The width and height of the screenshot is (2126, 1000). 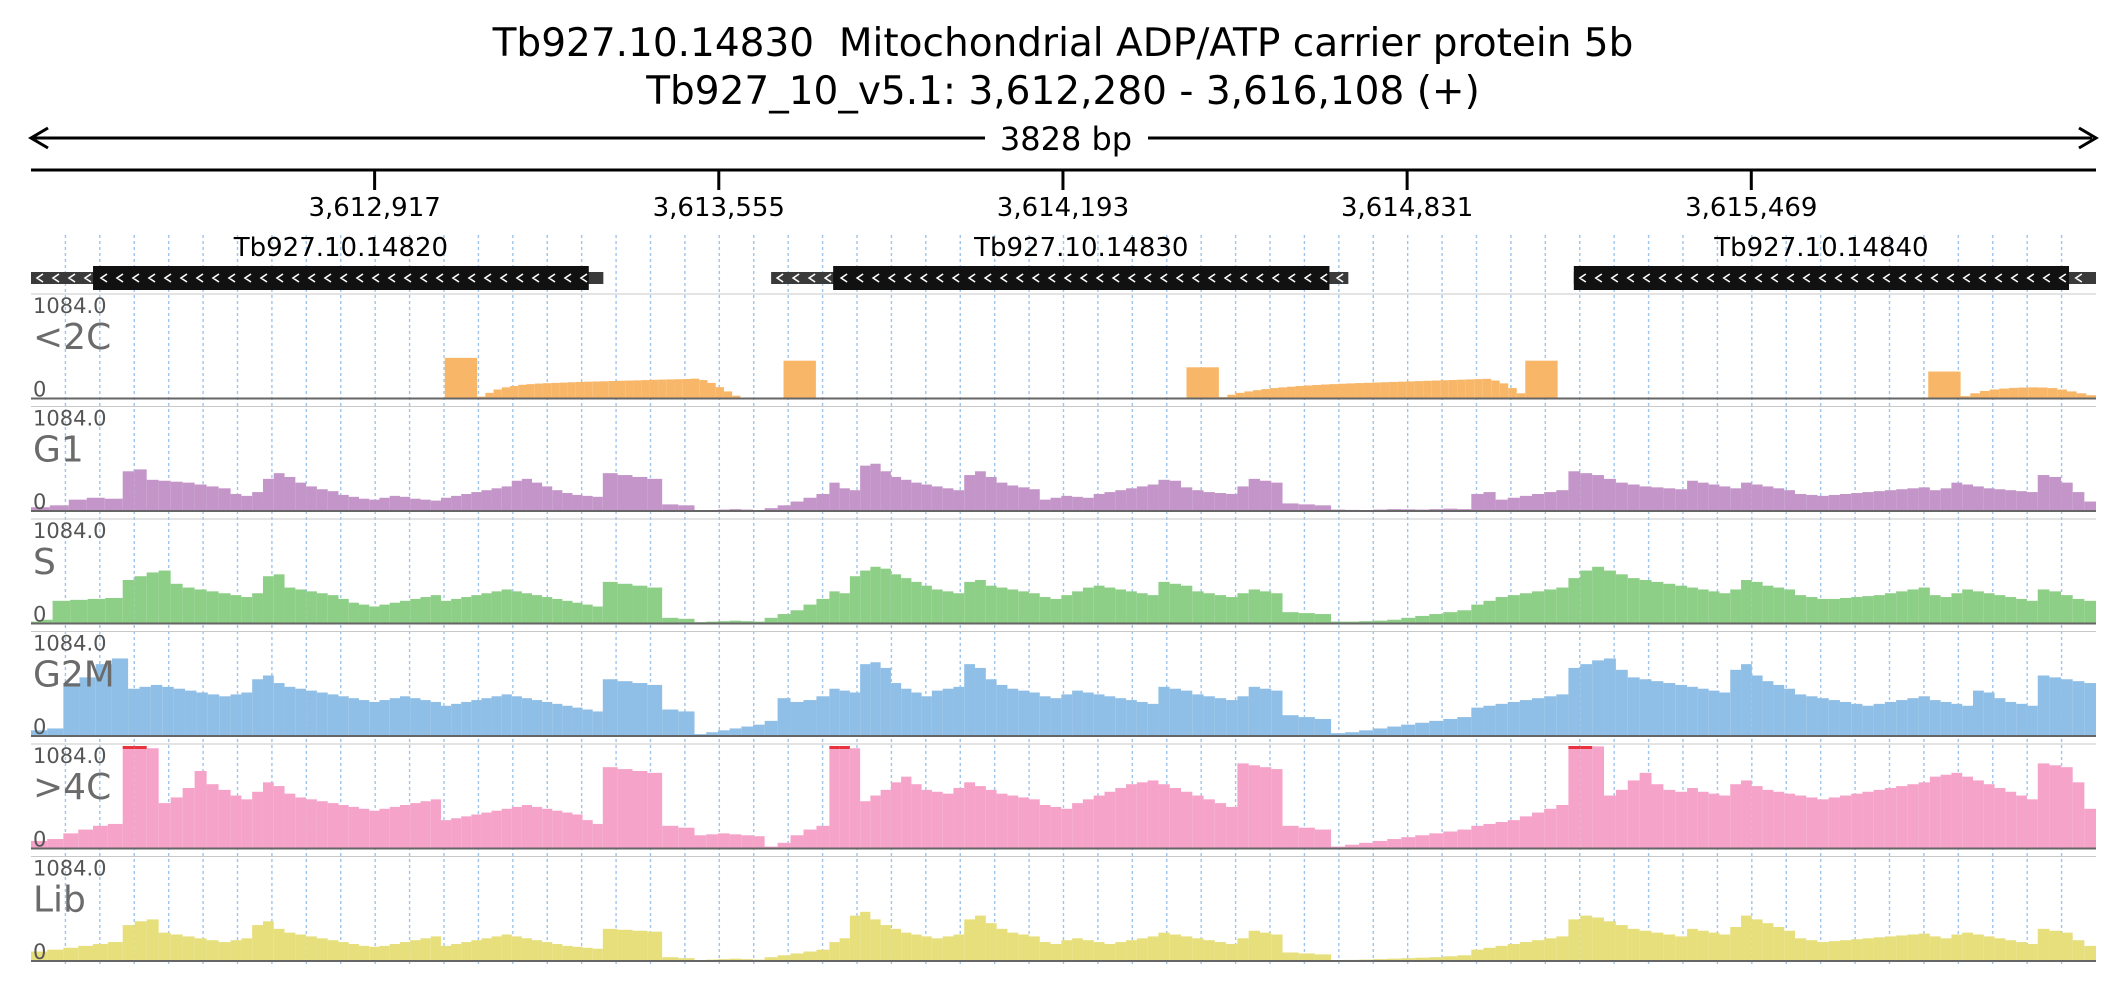 I want to click on strand-arrows, so click(x=311, y=278).